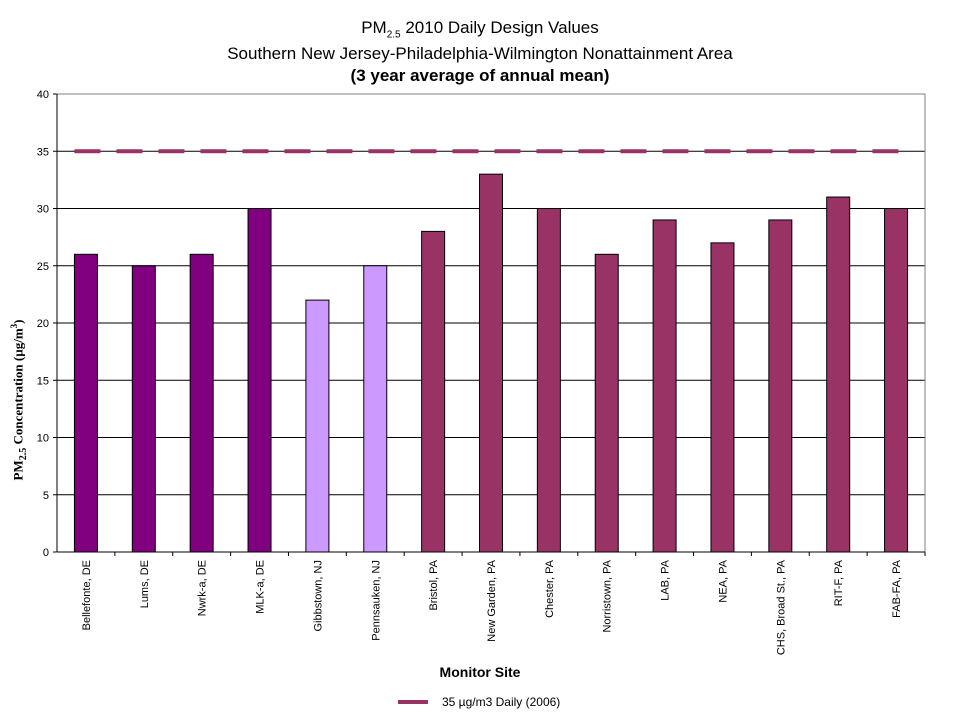 This screenshot has height=720, width=960. What do you see at coordinates (261, 587) in the screenshot?
I see `x-tick-label: MLK-a, DE` at bounding box center [261, 587].